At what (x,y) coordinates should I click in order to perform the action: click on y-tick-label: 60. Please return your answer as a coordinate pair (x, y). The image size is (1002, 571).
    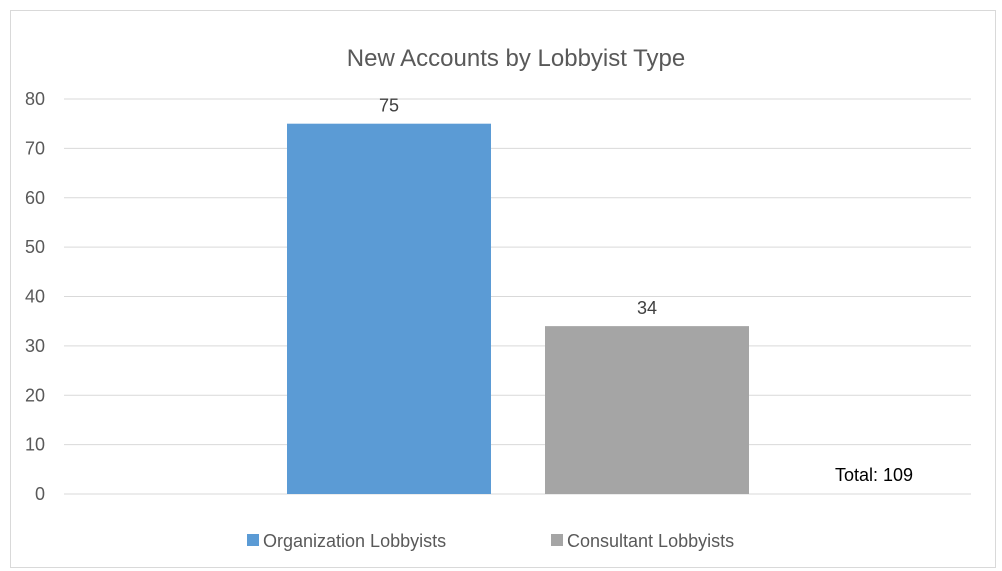
    Looking at the image, I should click on (35, 198).